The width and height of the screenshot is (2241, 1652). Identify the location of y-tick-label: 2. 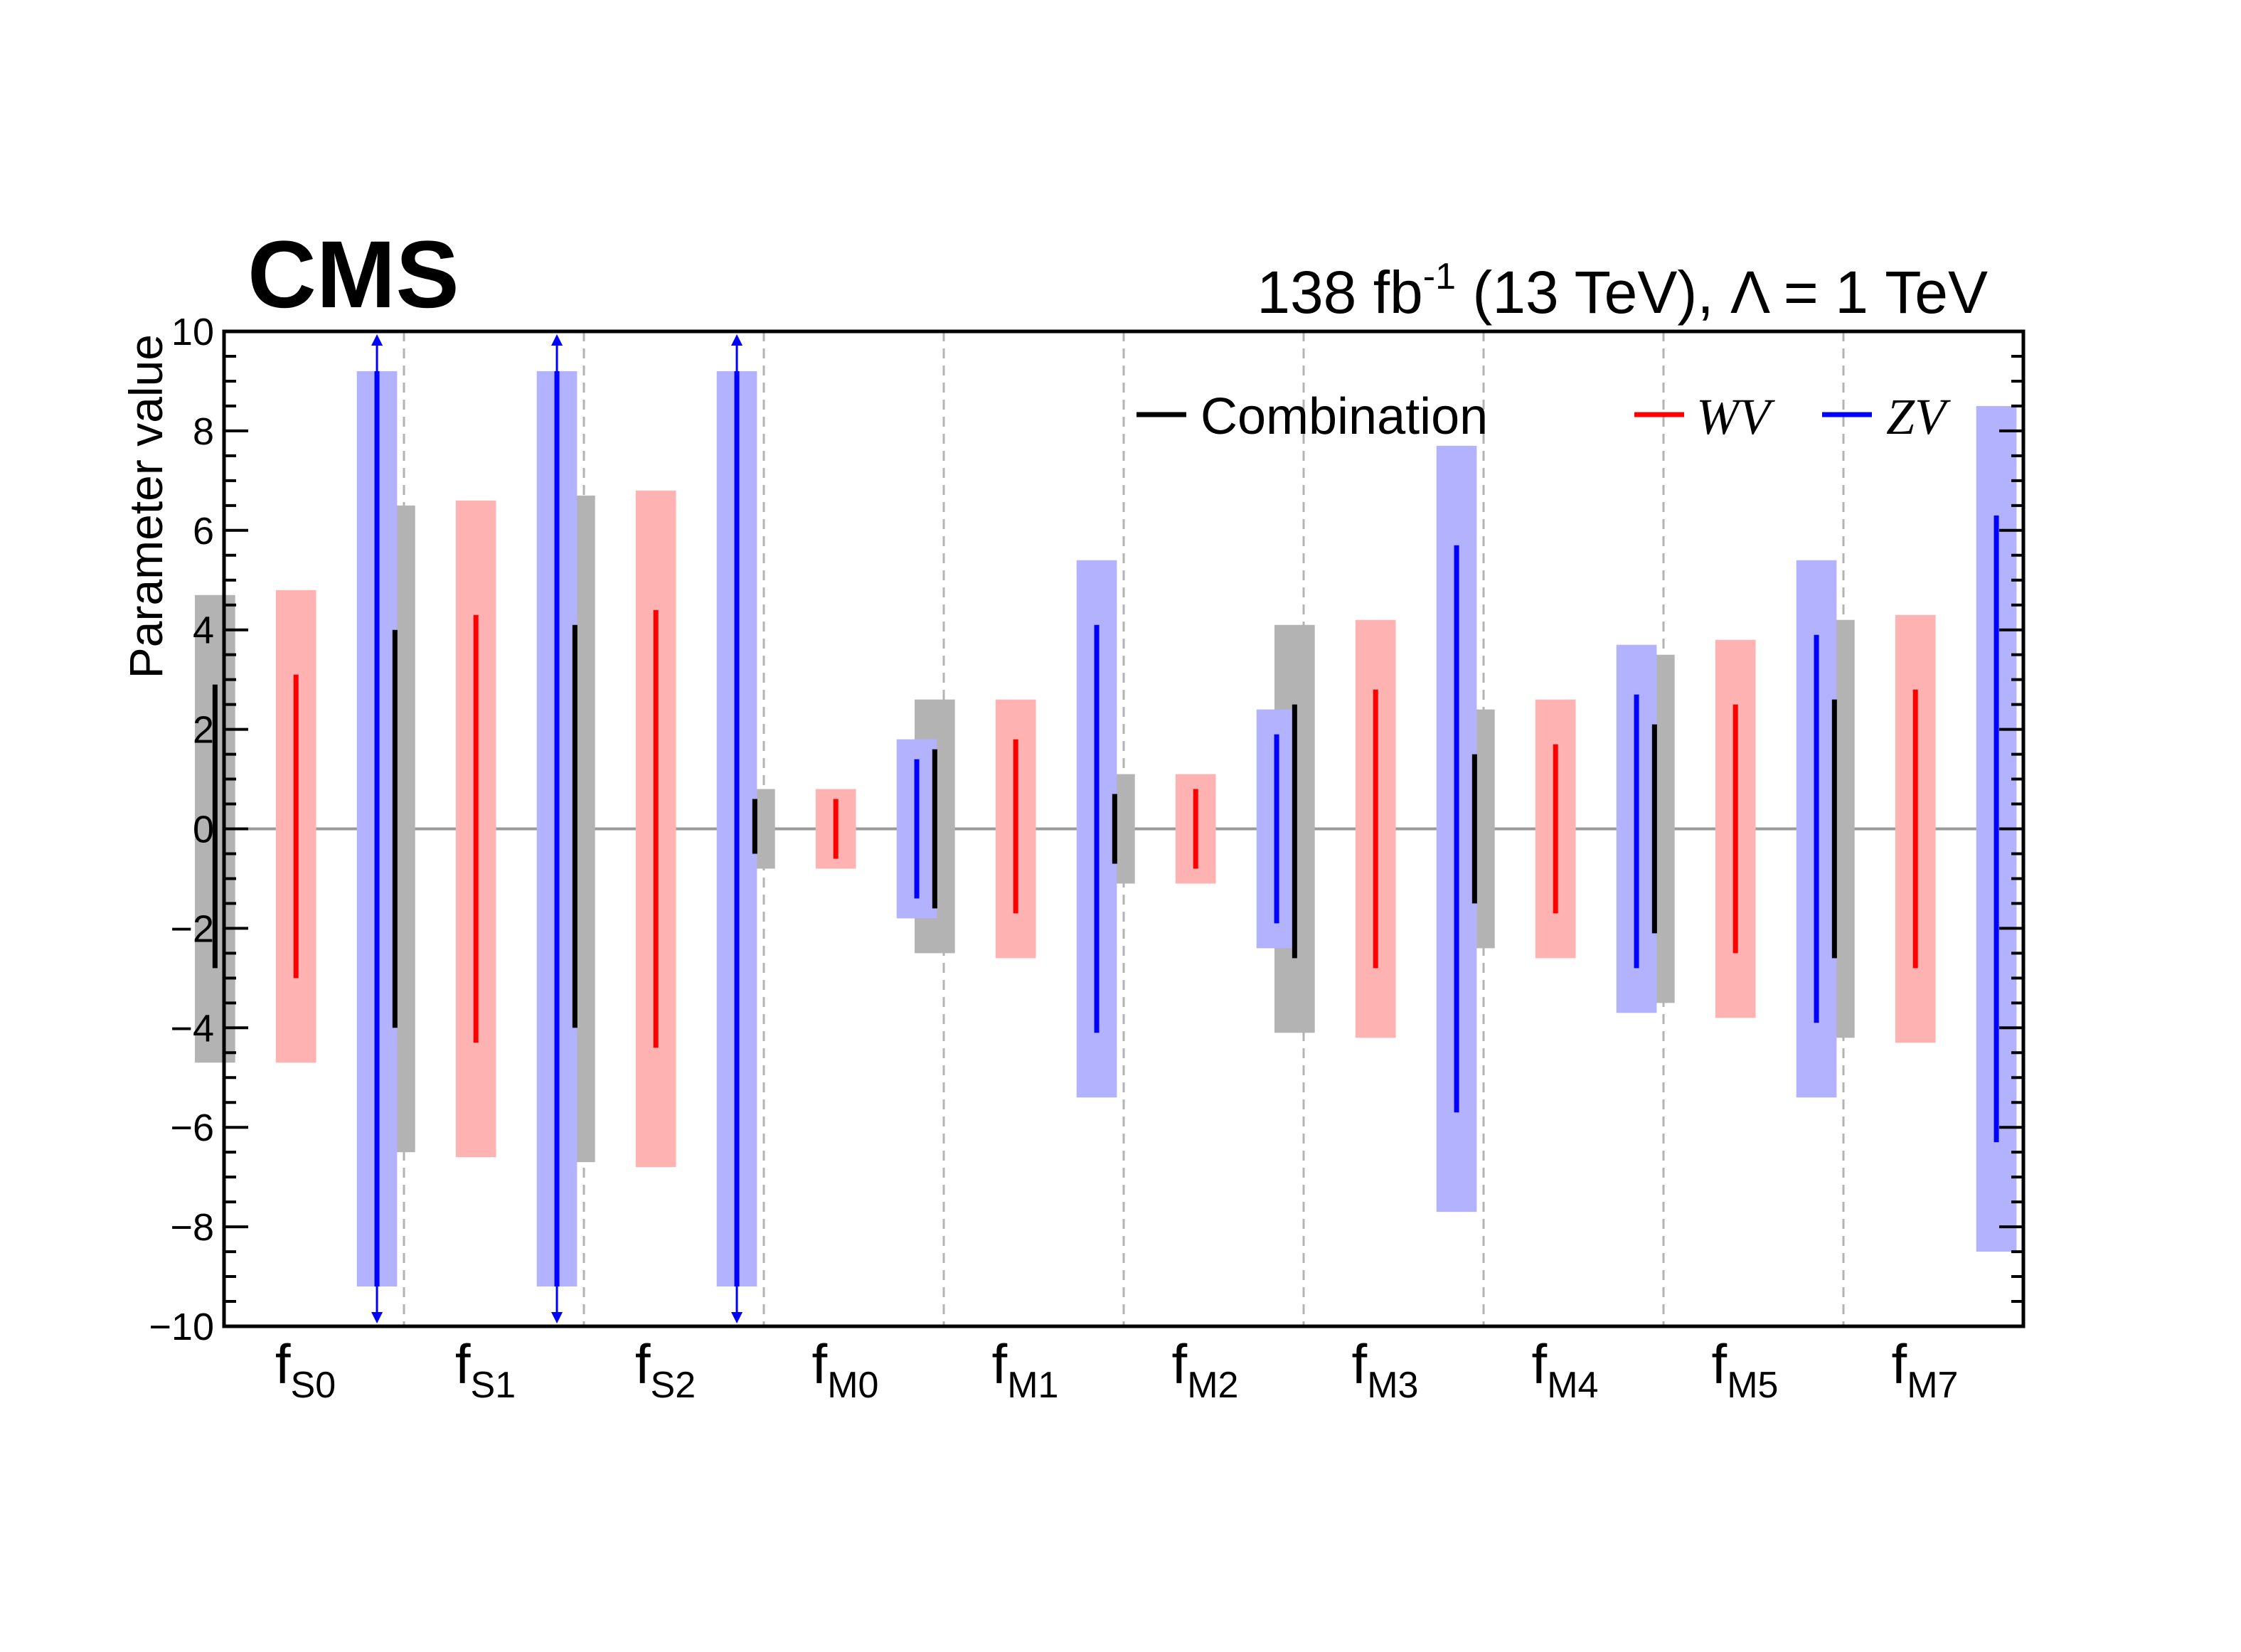
(203, 730).